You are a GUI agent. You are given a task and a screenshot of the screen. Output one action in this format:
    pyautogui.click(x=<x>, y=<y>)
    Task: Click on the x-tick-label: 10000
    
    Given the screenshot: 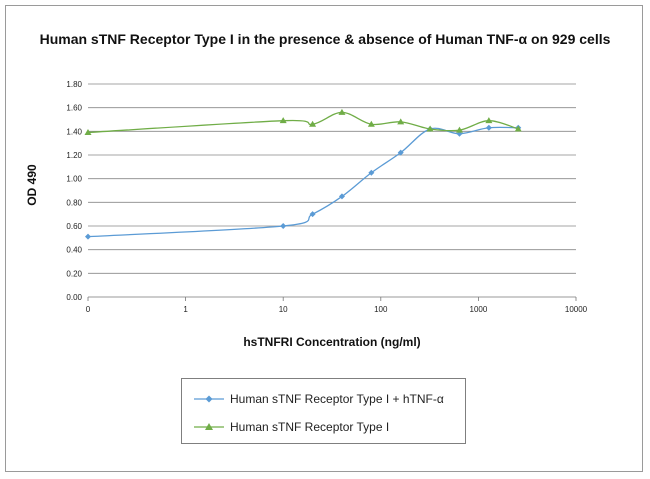 What is the action you would take?
    pyautogui.click(x=576, y=309)
    